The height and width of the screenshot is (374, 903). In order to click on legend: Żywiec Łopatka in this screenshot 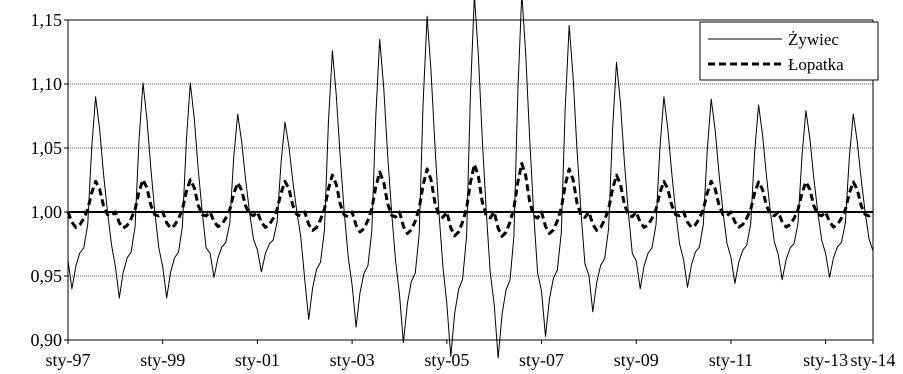, I will do `click(789, 51)`.